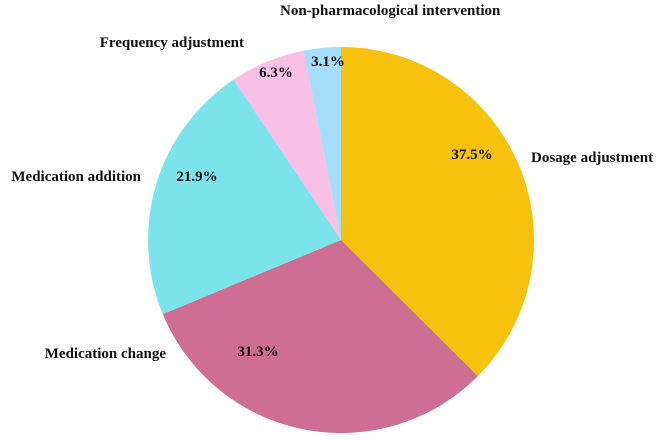  What do you see at coordinates (328, 62) in the screenshot?
I see `slice-value-label-non-pharmacological-intervention: 3.1%` at bounding box center [328, 62].